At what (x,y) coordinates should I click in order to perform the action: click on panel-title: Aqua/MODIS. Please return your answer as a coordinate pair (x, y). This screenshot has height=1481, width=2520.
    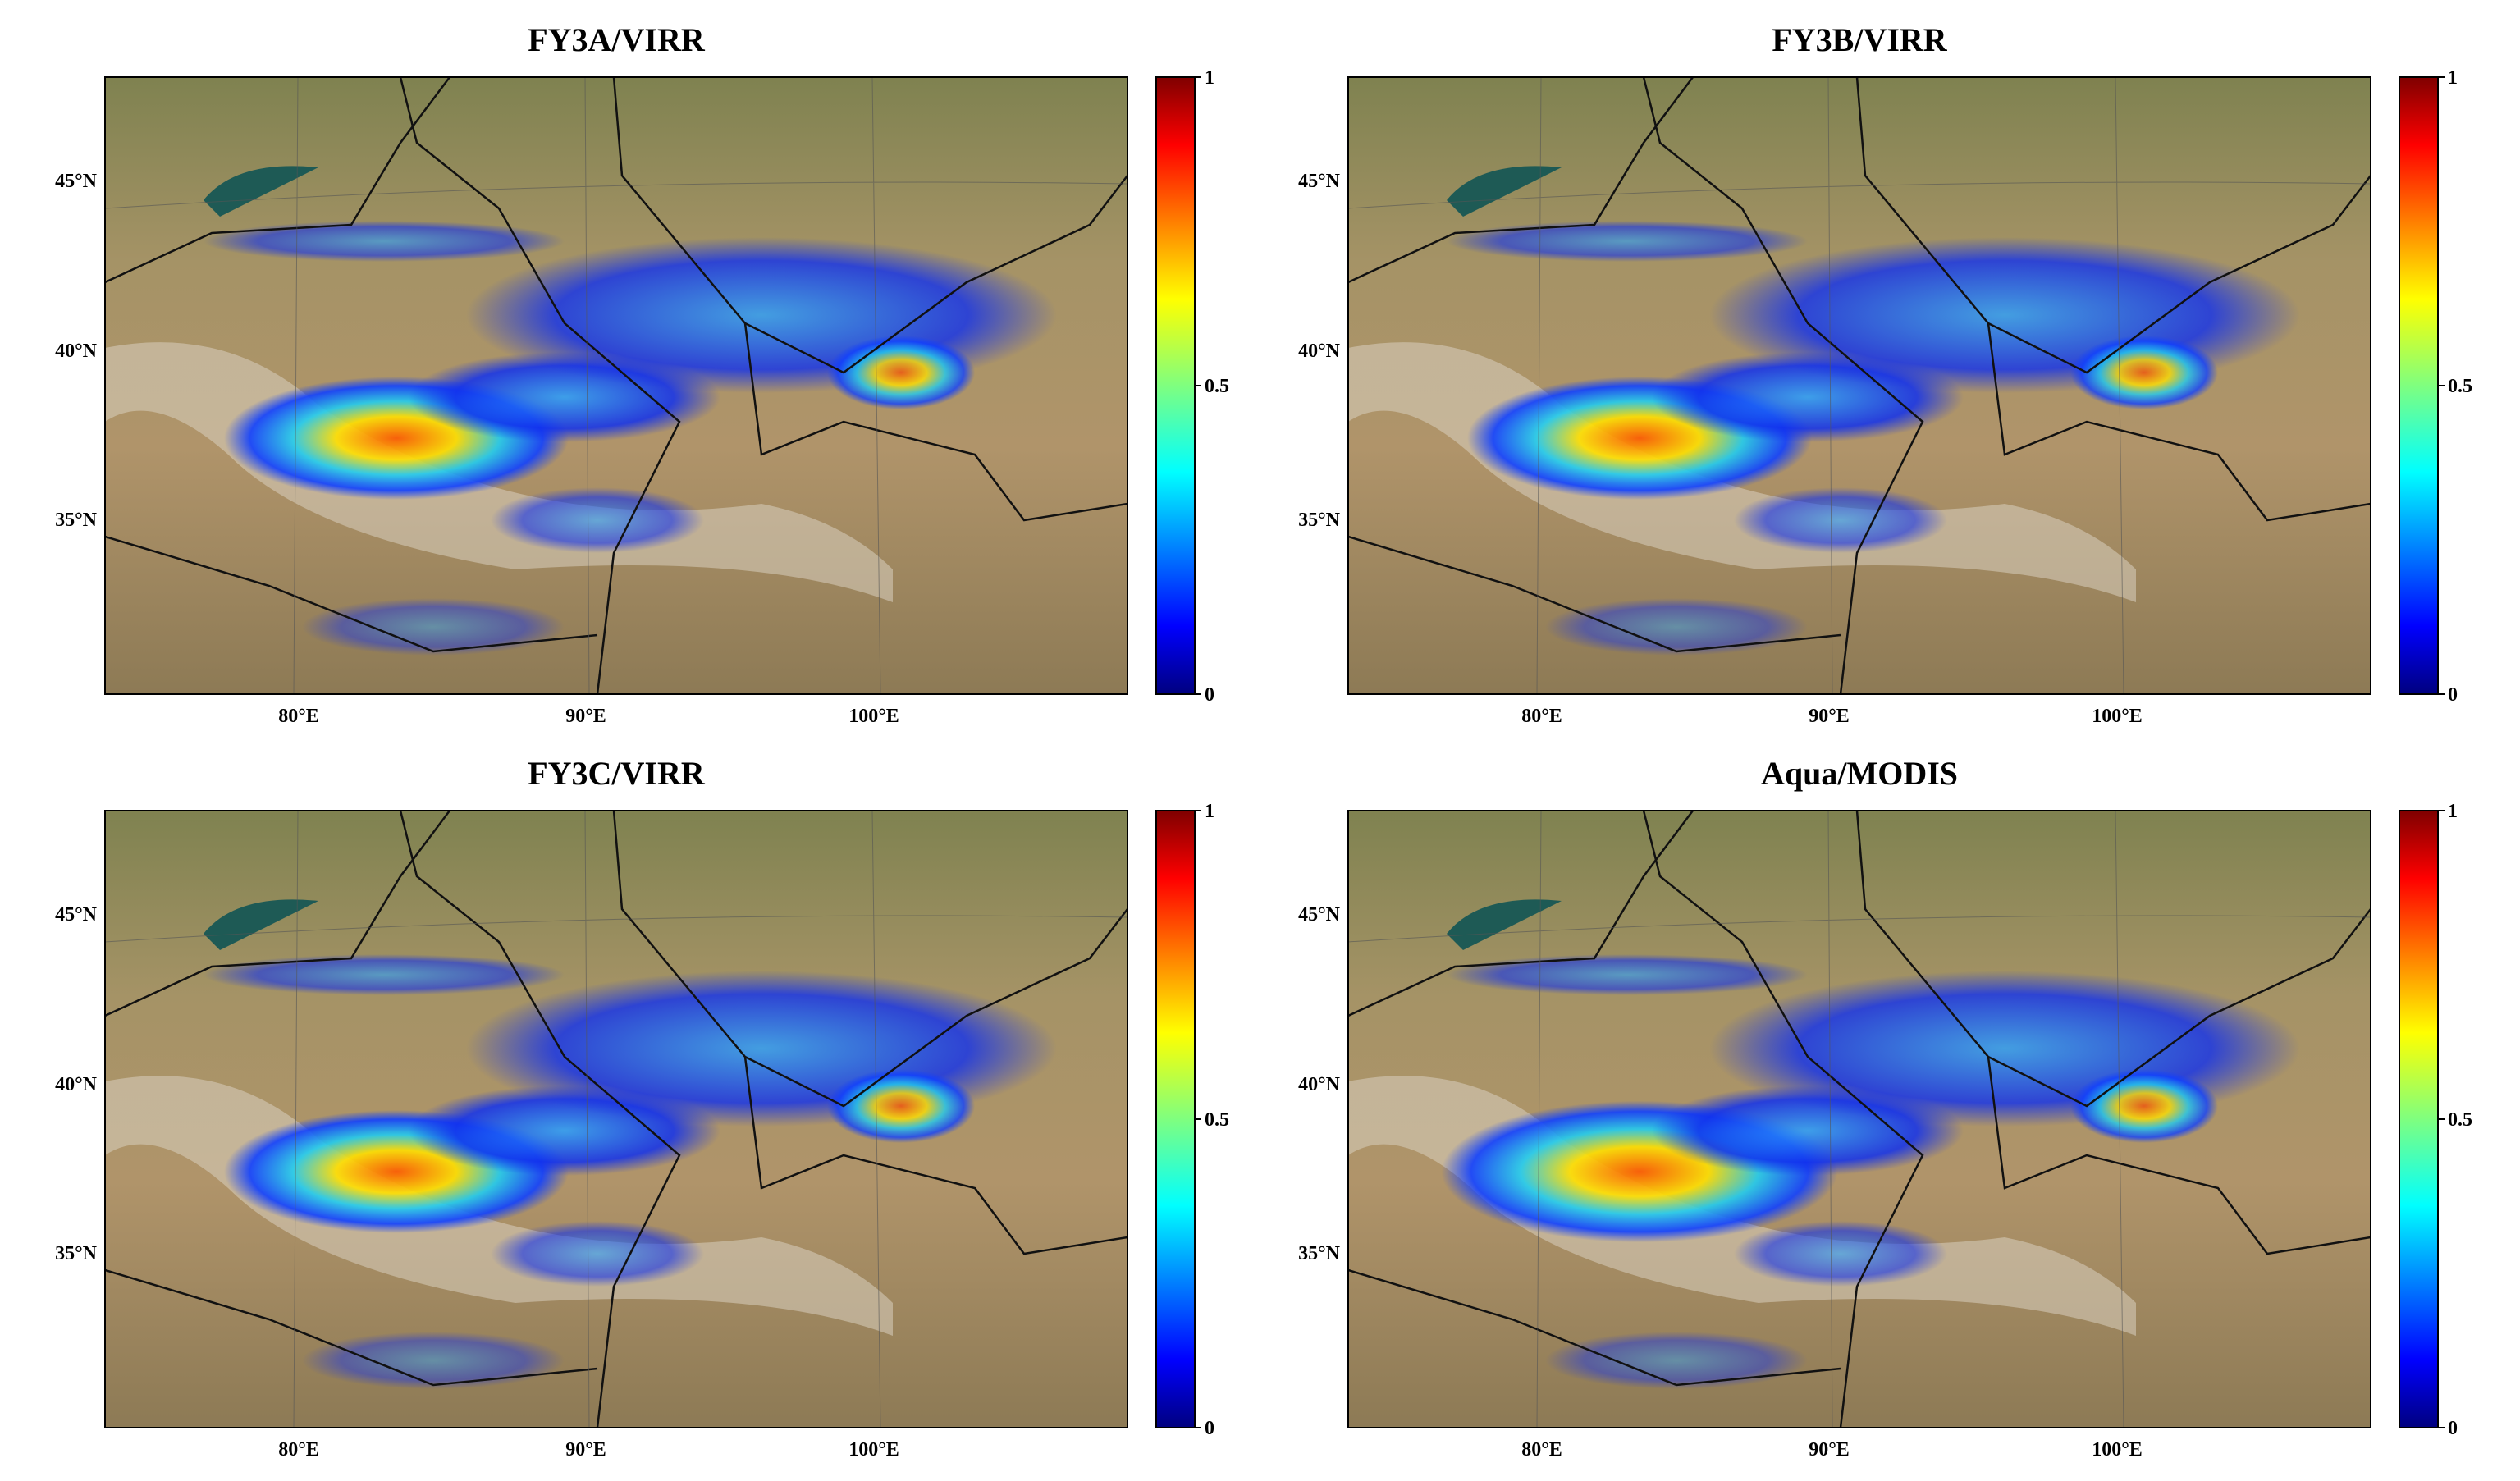
    Looking at the image, I should click on (1859, 774).